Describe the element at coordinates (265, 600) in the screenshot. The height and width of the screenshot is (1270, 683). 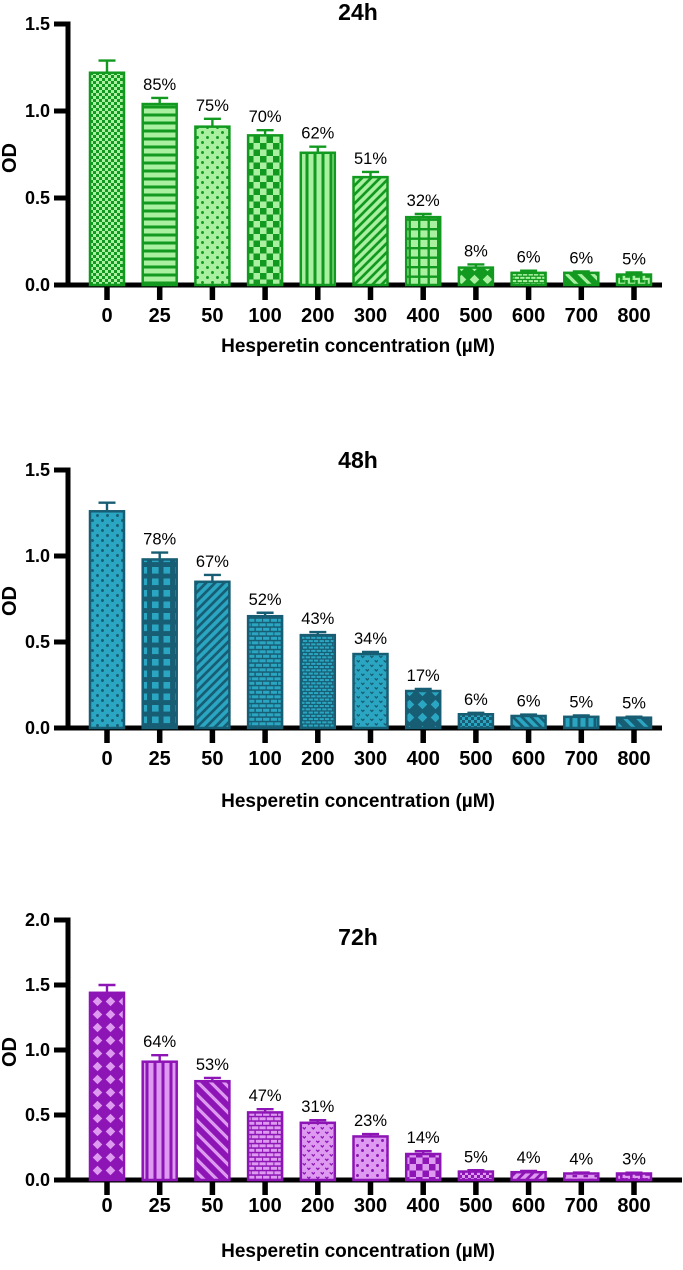
I see `bar-percent-label: 52%` at that location.